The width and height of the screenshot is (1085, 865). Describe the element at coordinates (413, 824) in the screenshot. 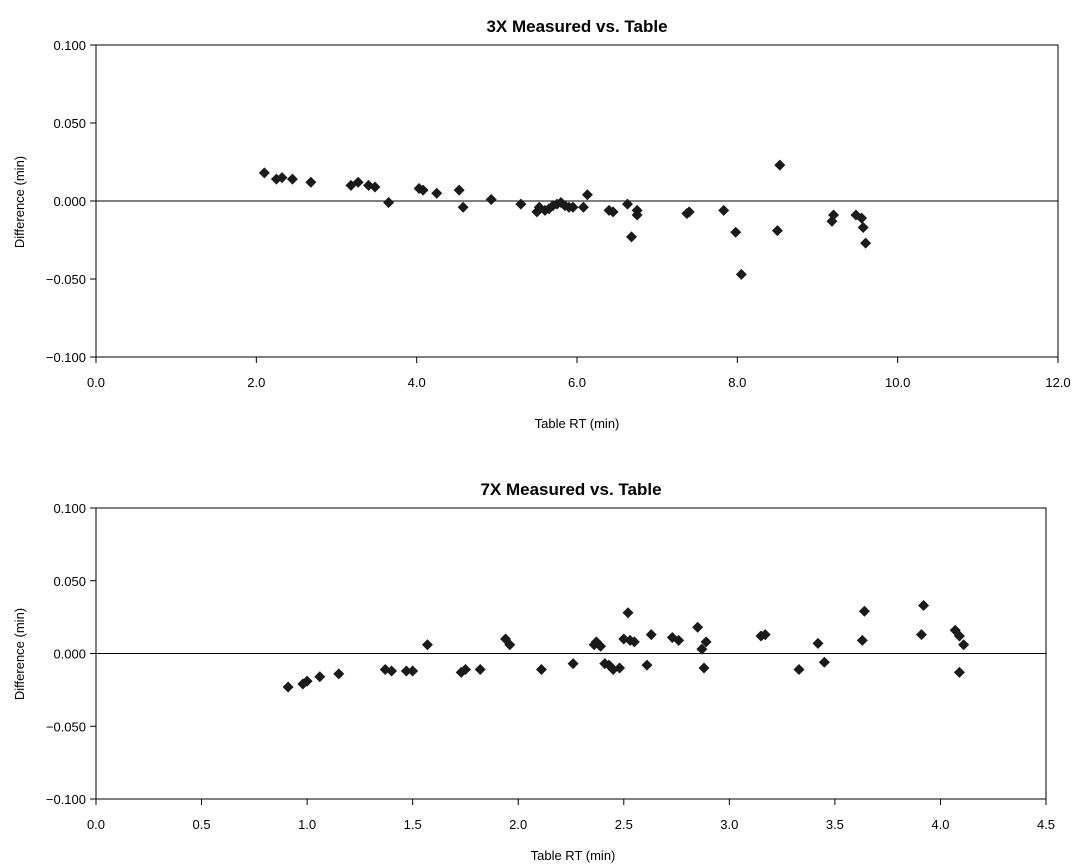

I see `x-tick-label: 1.5` at that location.